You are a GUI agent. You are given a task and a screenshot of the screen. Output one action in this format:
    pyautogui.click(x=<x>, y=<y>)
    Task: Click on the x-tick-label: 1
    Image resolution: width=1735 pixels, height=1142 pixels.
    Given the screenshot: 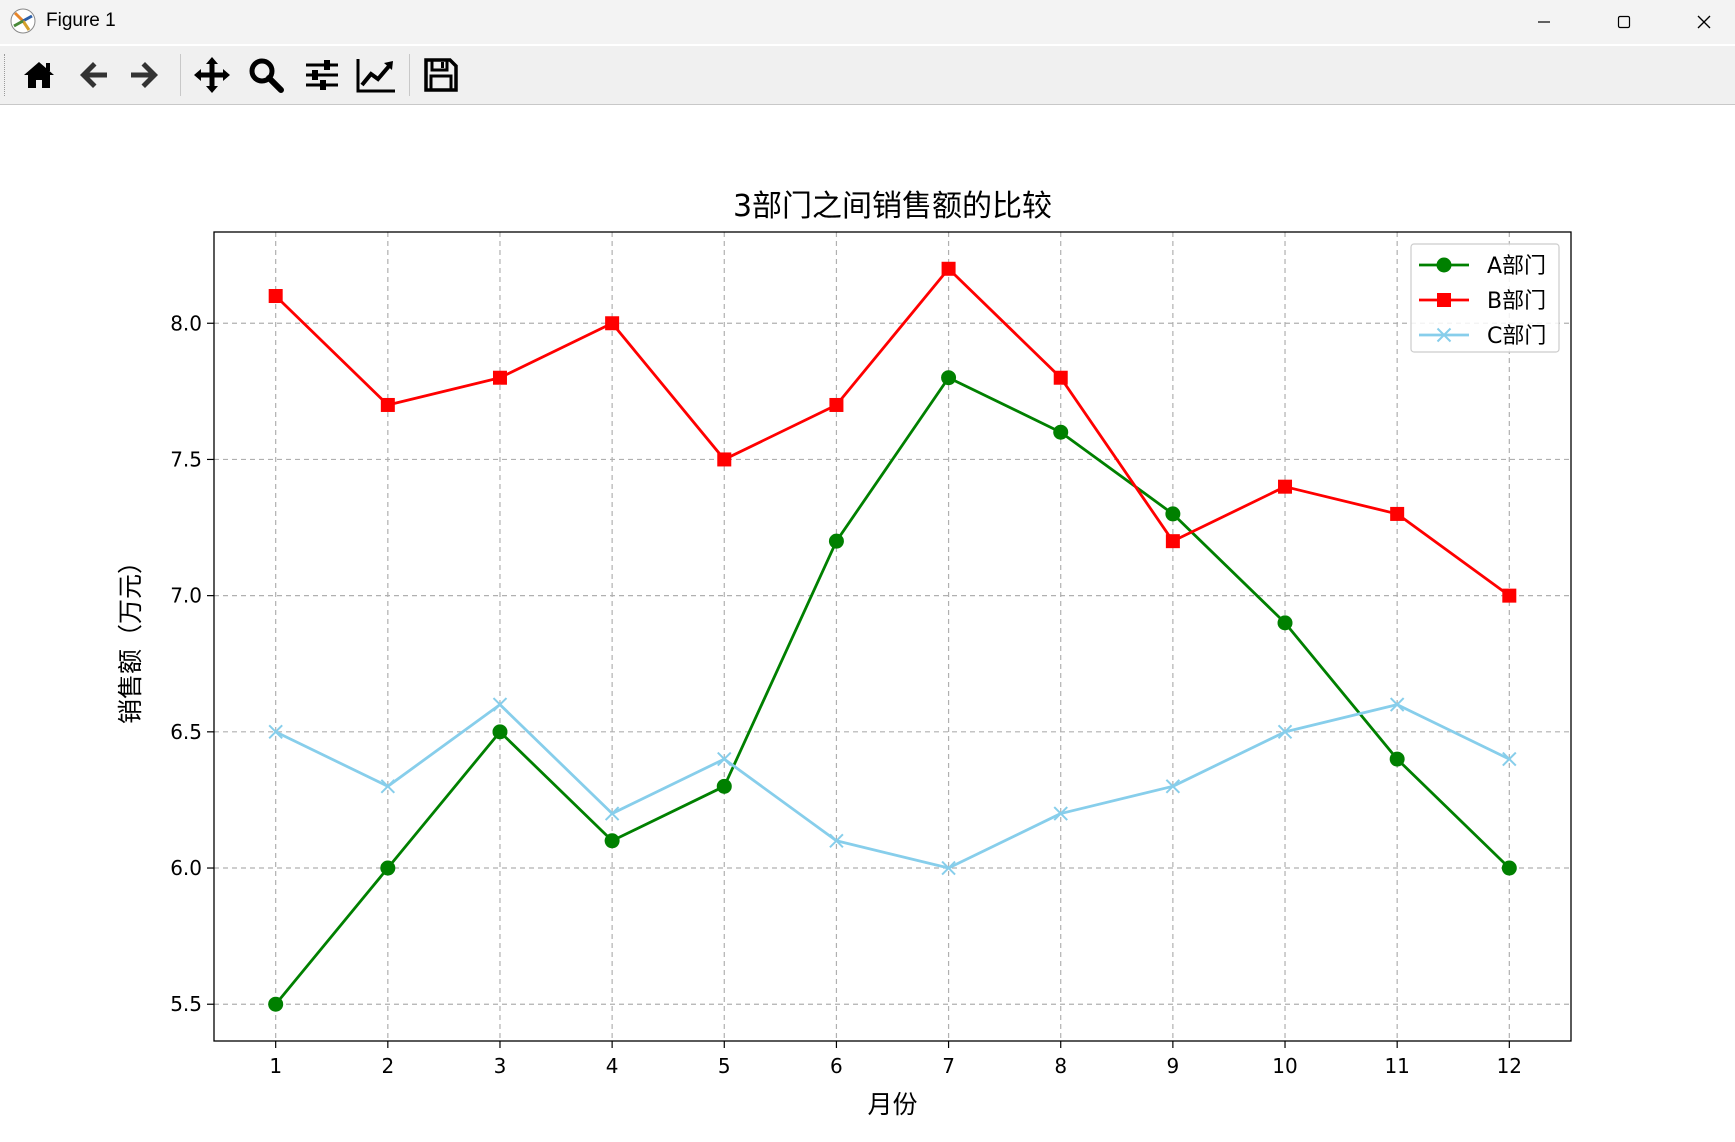 What is the action you would take?
    pyautogui.click(x=275, y=1066)
    